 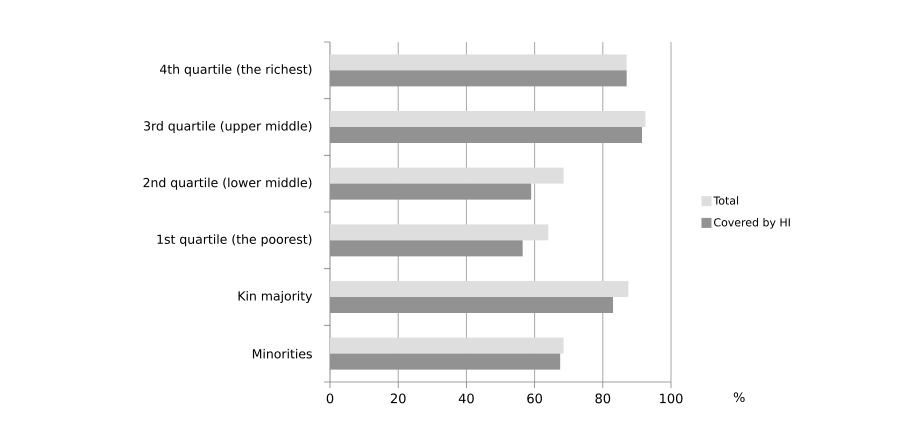 I want to click on y-tick-label: 3rd quartile (upper middle), so click(x=228, y=127).